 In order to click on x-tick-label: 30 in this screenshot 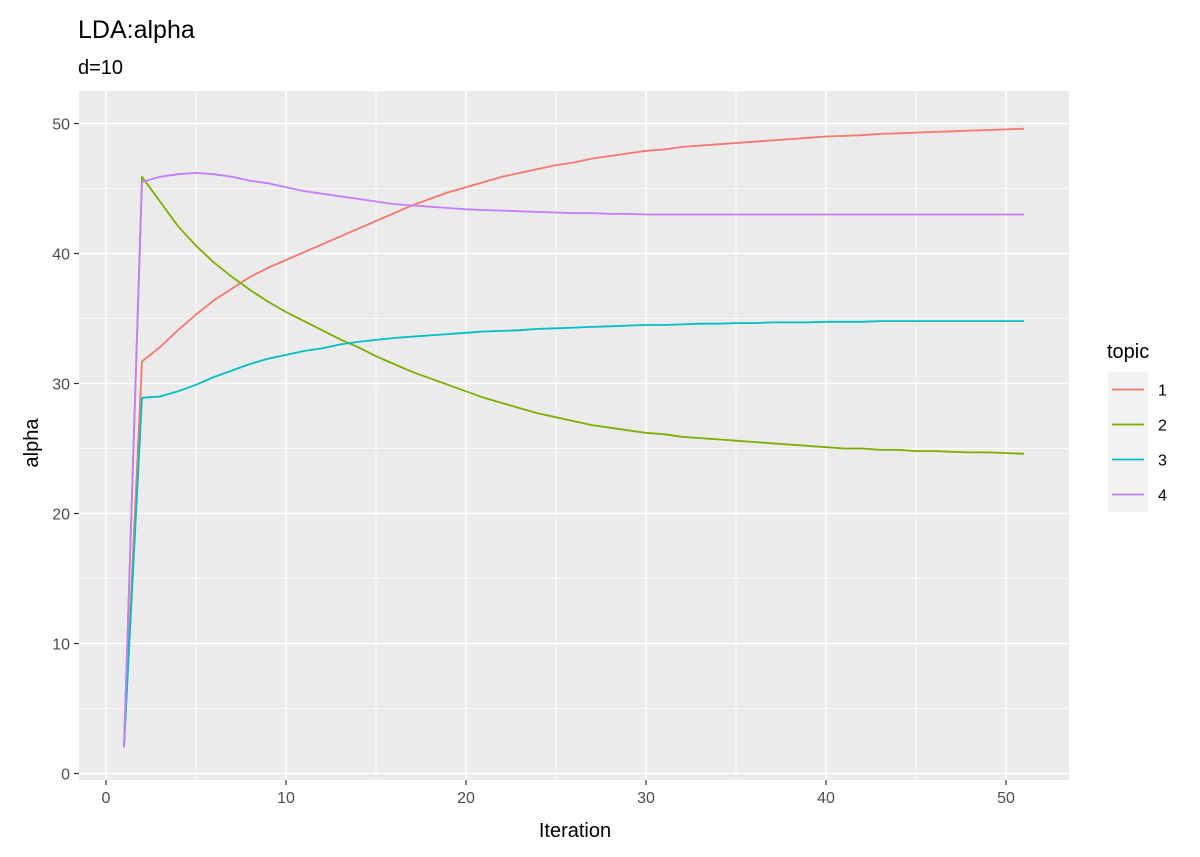, I will do `click(646, 798)`.